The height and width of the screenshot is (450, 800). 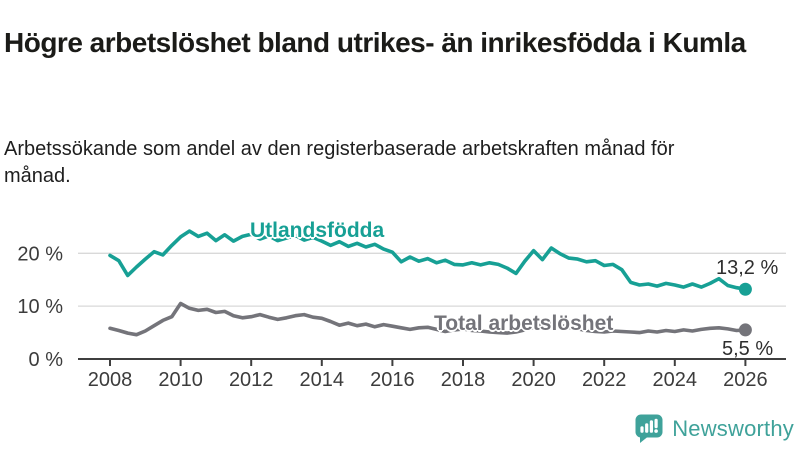 What do you see at coordinates (524, 323) in the screenshot?
I see `series-label-total-arbetsloshet: Total arbetslöshet` at bounding box center [524, 323].